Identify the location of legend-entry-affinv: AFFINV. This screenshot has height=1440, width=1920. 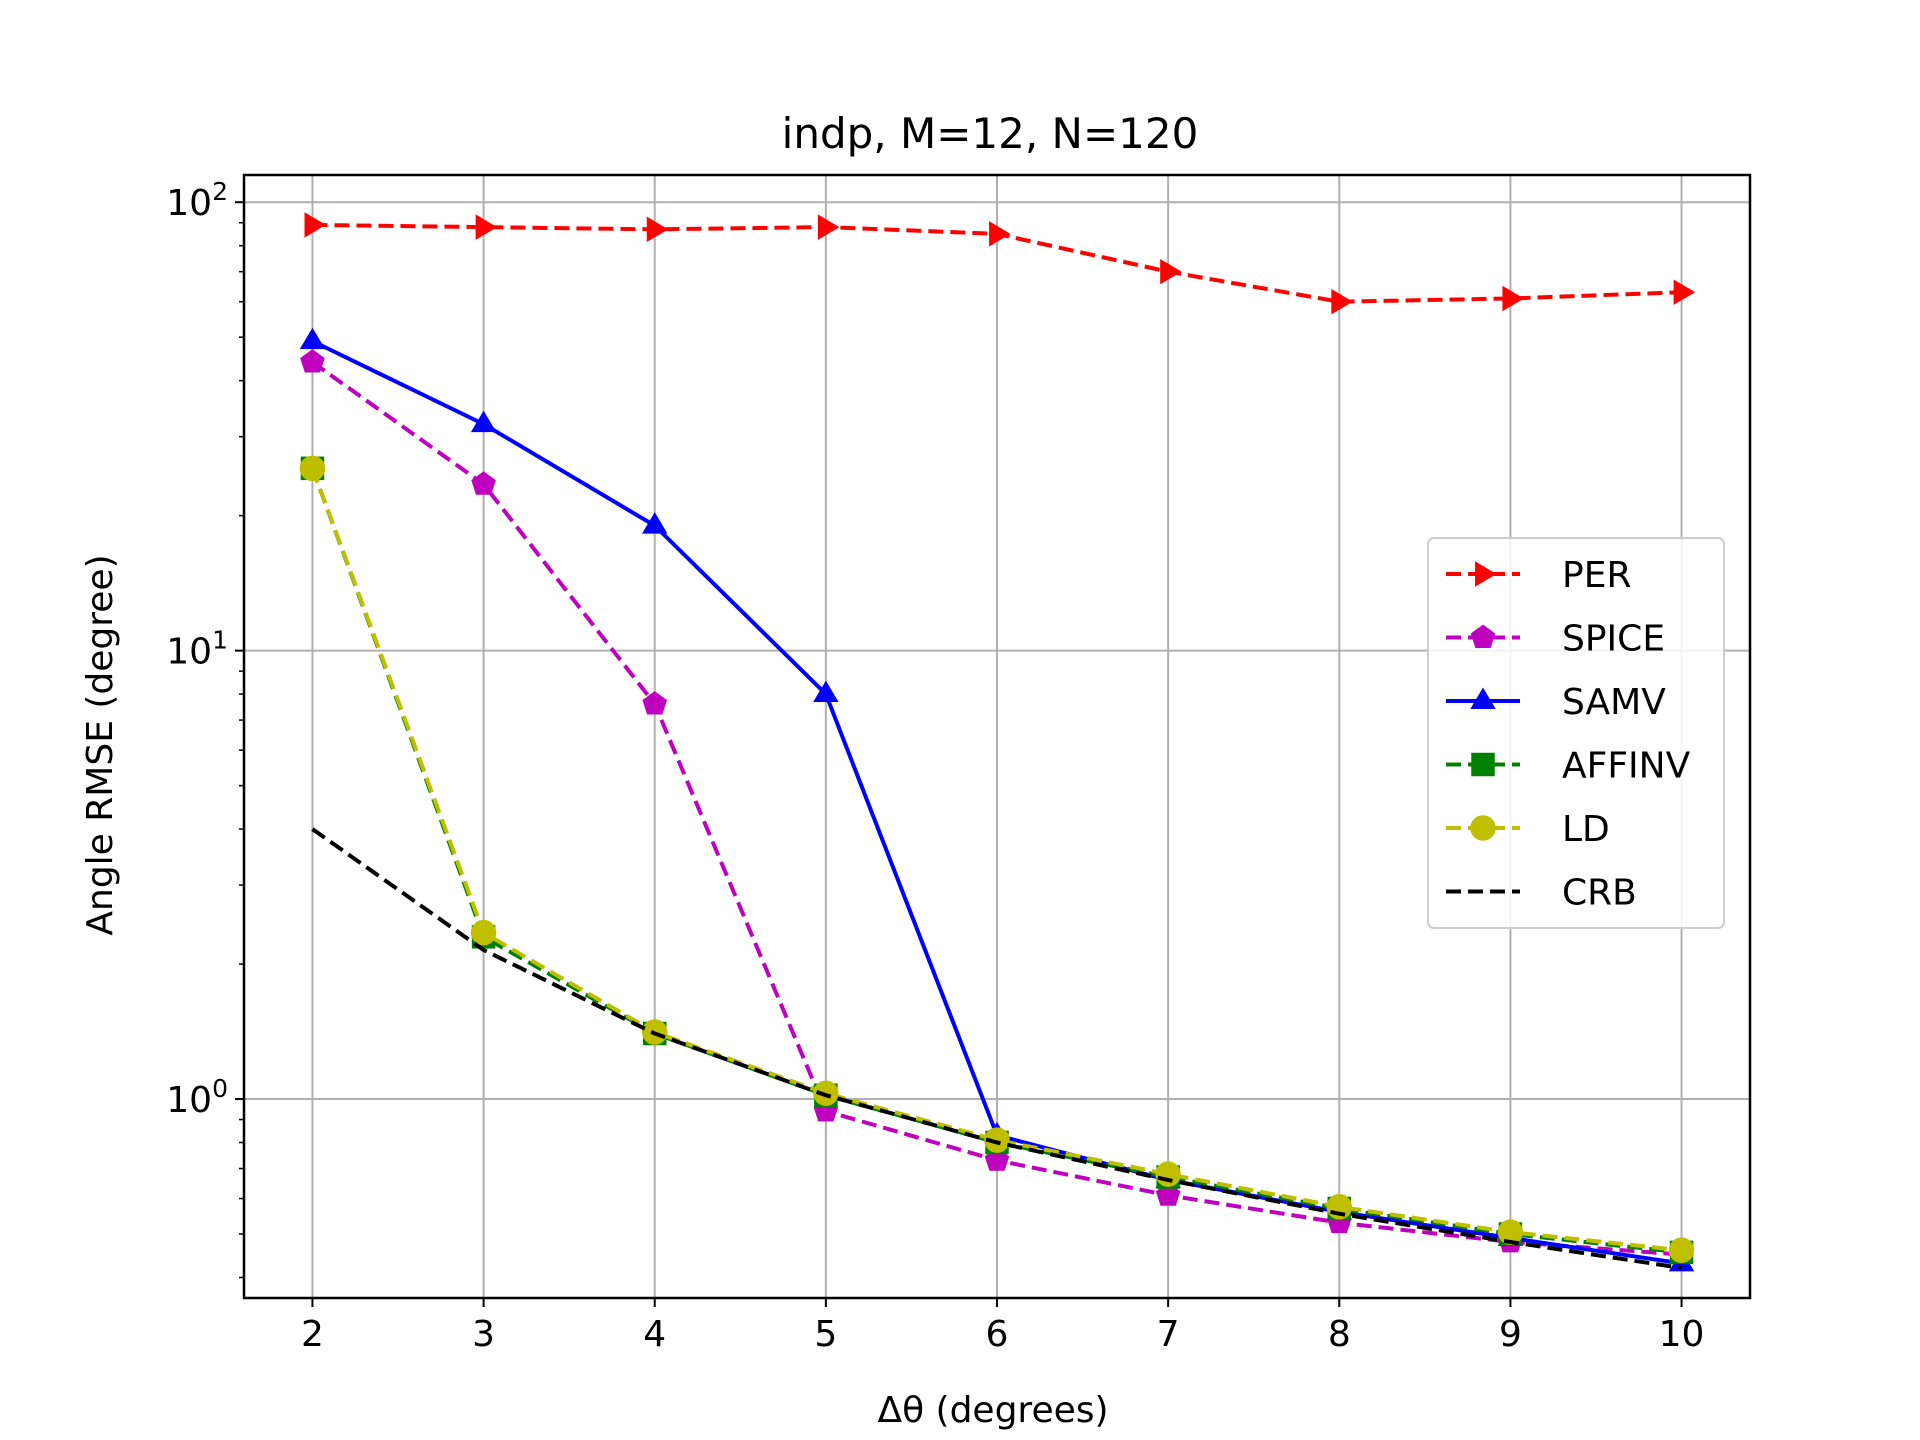
(1568, 766).